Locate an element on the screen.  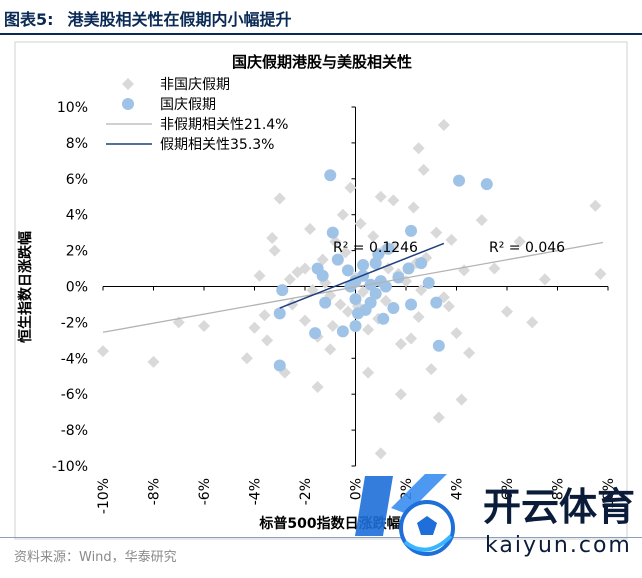
source-note: 资料来源：Wind，华泰研究 is located at coordinates (95, 557).